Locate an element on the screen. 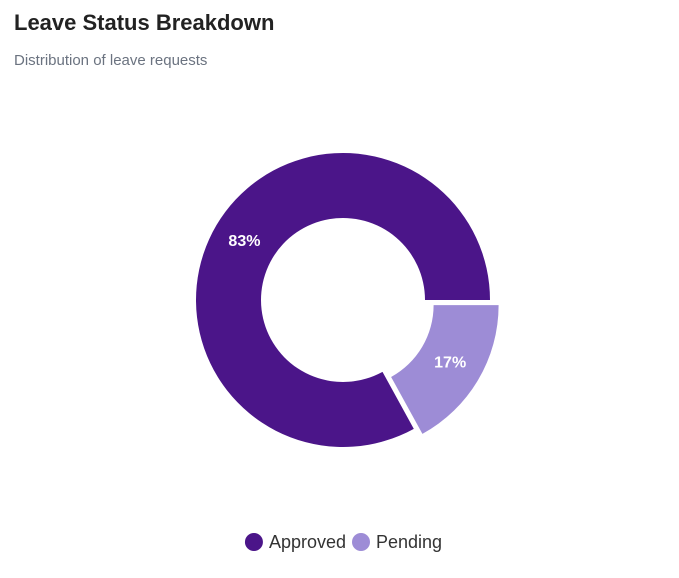  legend-item: Pending is located at coordinates (397, 542).